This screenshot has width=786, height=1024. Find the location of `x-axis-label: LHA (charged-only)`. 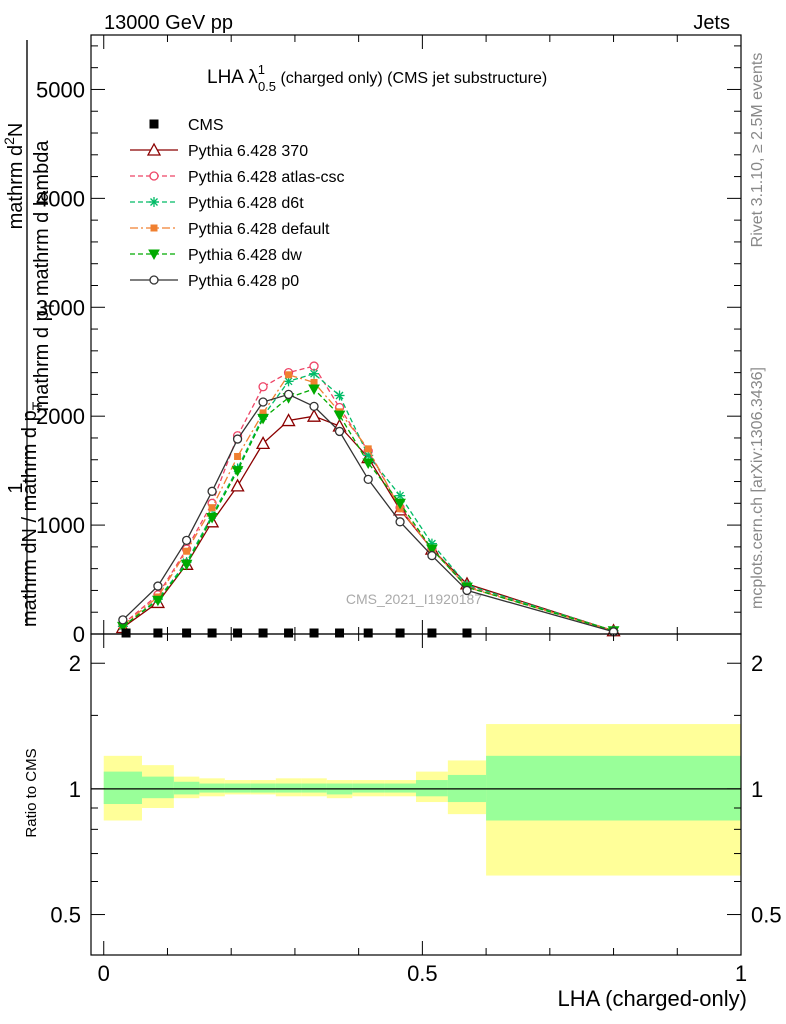

x-axis-label: LHA (charged-only) is located at coordinates (652, 998).